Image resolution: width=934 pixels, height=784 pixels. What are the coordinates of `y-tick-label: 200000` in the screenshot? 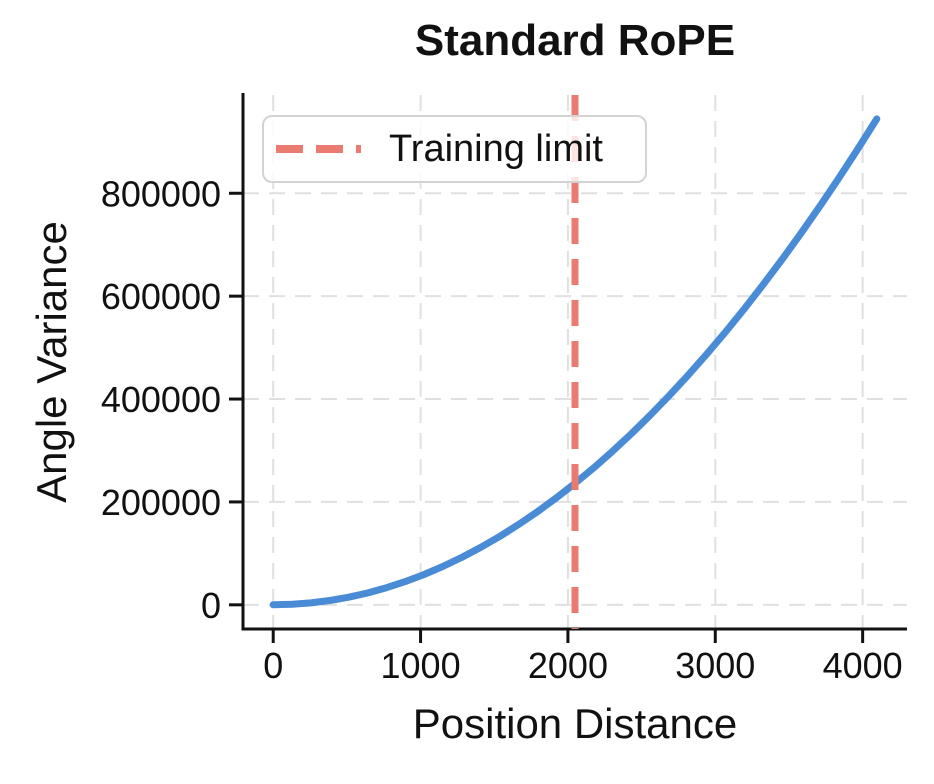 It's located at (161, 502).